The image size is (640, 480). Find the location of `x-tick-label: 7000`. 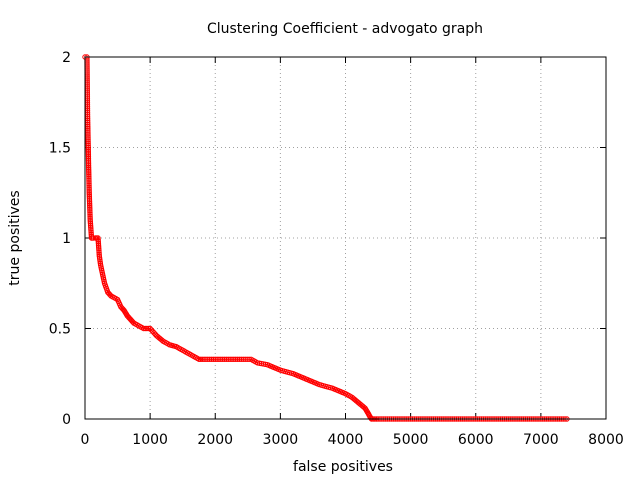

x-tick-label: 7000 is located at coordinates (541, 440).